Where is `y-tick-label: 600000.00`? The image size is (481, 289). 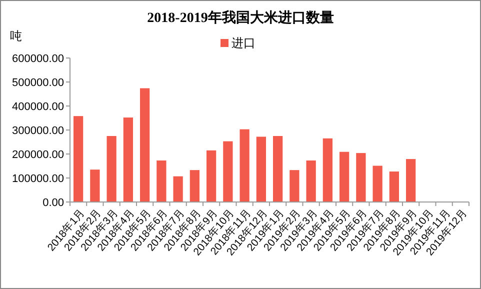
y-tick-label: 600000.00 is located at coordinates (38, 58).